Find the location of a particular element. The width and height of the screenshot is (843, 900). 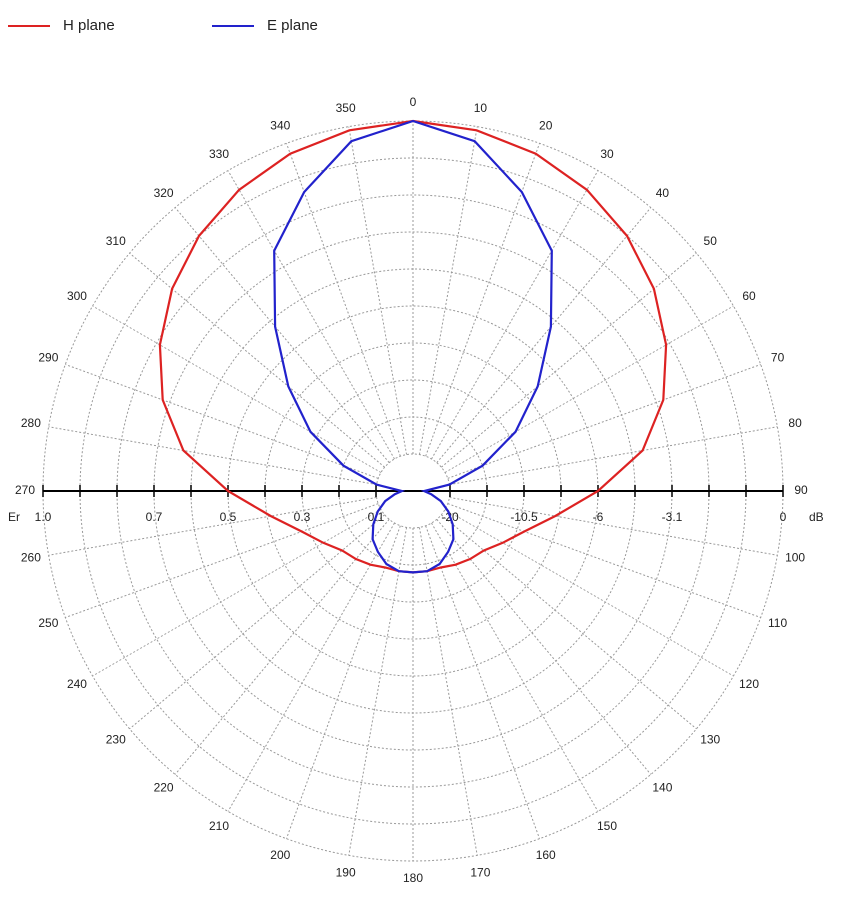

angle-label: 80 is located at coordinates (795, 423).